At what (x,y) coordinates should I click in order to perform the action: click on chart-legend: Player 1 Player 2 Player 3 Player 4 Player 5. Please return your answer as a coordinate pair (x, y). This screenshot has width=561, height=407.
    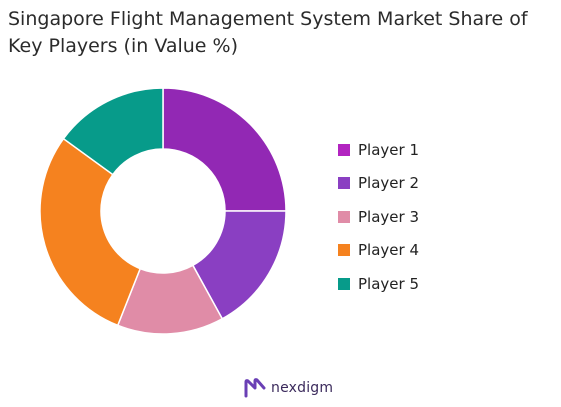
    Looking at the image, I should click on (378, 217).